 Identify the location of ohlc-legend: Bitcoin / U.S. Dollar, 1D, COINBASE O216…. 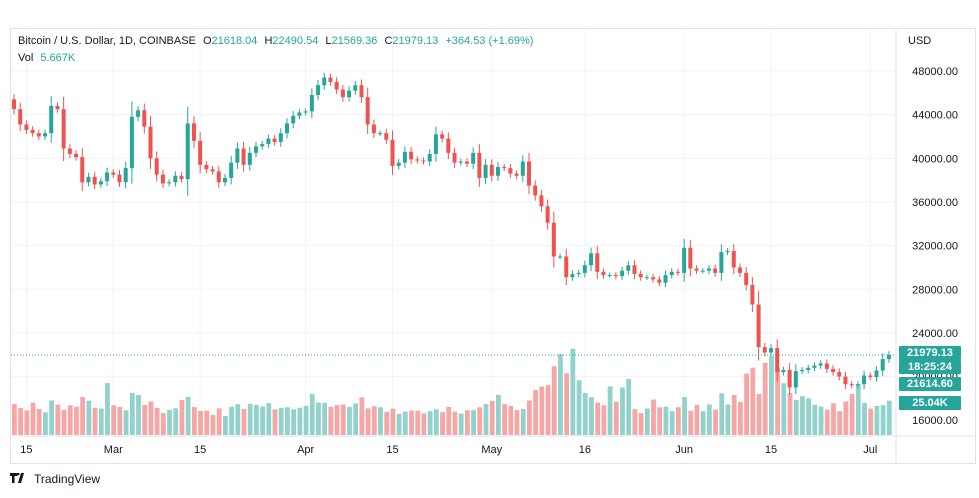
(275, 41).